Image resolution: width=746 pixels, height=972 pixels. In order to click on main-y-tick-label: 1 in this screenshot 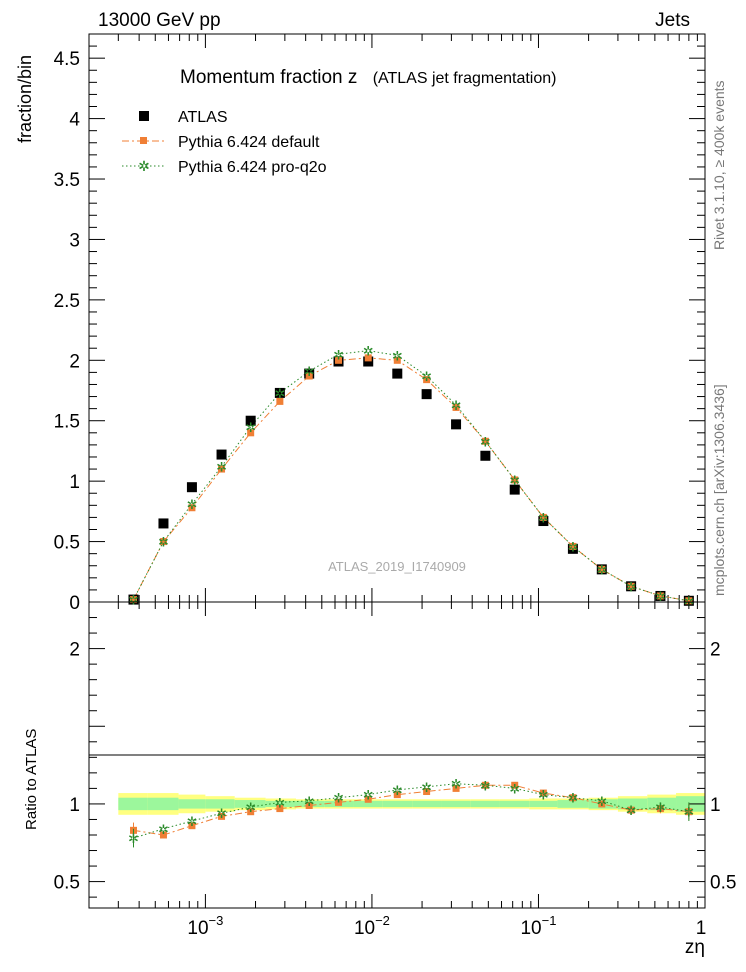, I will do `click(74, 482)`.